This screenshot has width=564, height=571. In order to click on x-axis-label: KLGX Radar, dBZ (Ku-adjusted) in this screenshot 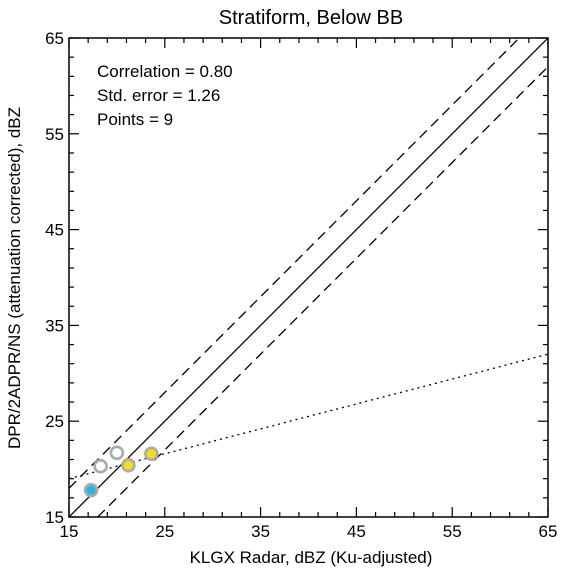, I will do `click(311, 557)`.